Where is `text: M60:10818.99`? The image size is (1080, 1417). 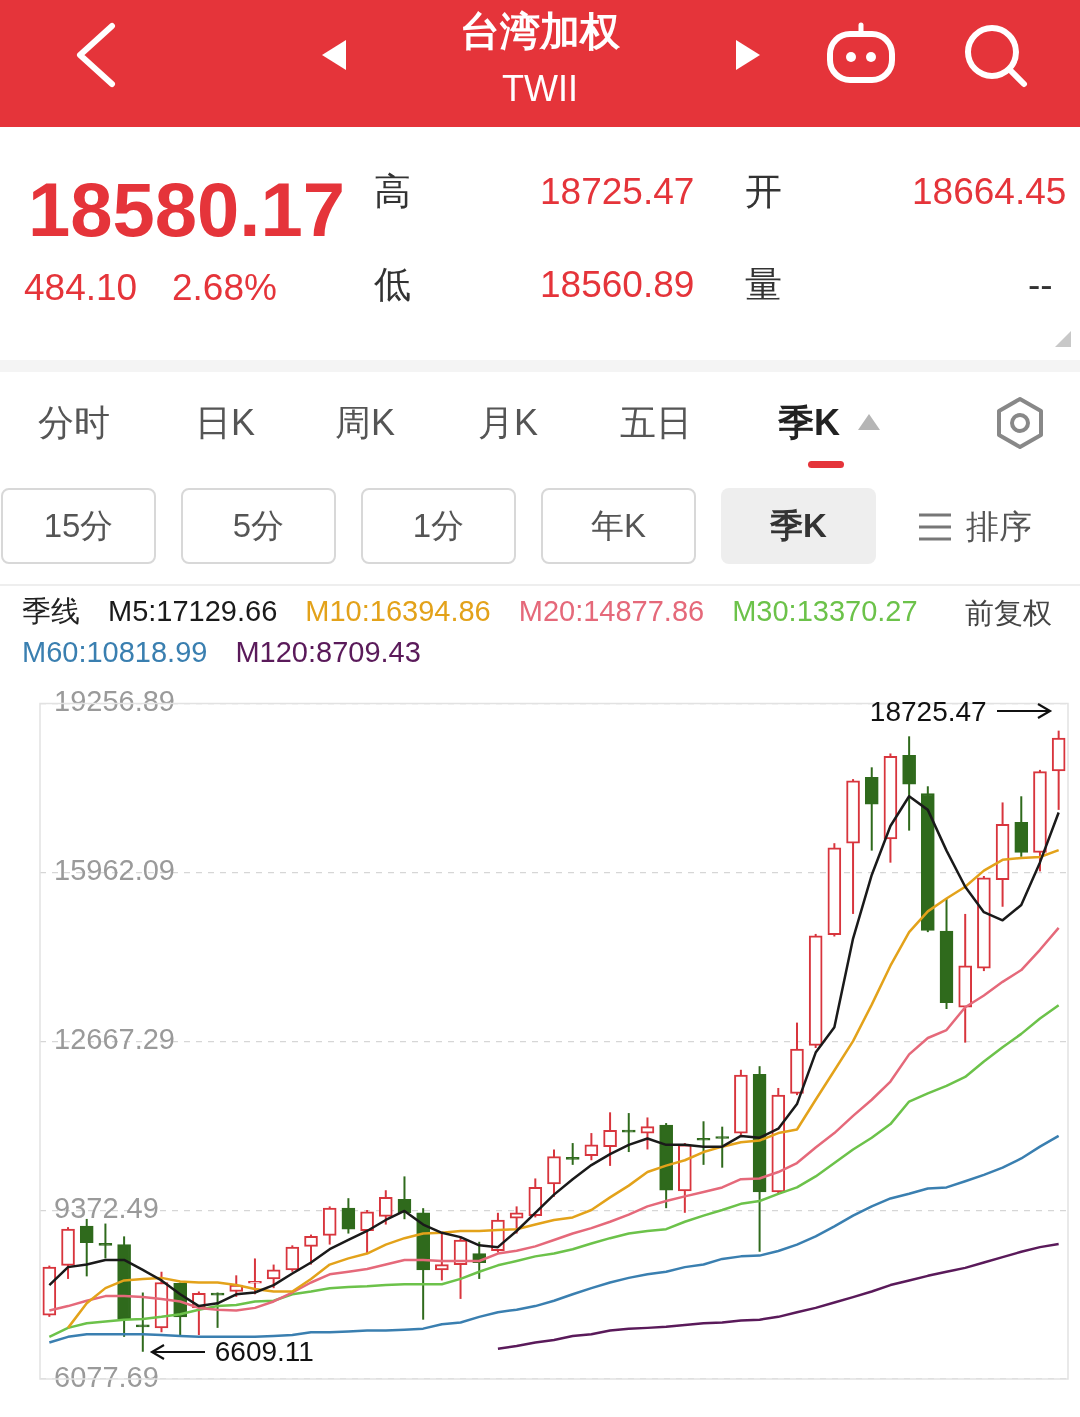 text: M60:10818.99 is located at coordinates (115, 652).